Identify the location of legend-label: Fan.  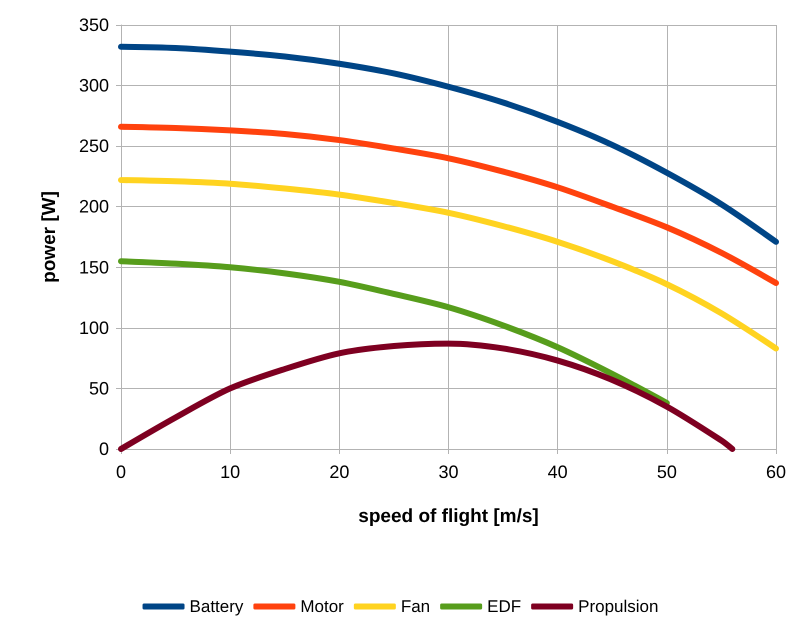
(415, 606).